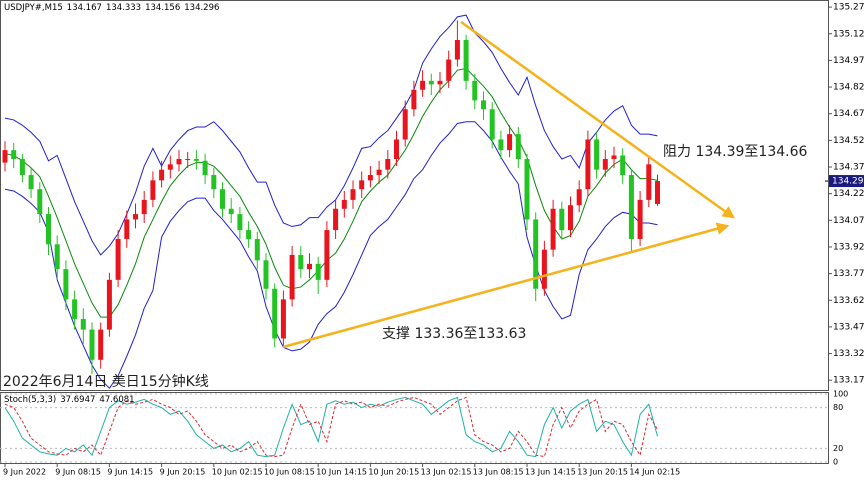 This screenshot has width=865, height=480. What do you see at coordinates (835, 462) in the screenshot?
I see `stoch-tick-label: 0` at bounding box center [835, 462].